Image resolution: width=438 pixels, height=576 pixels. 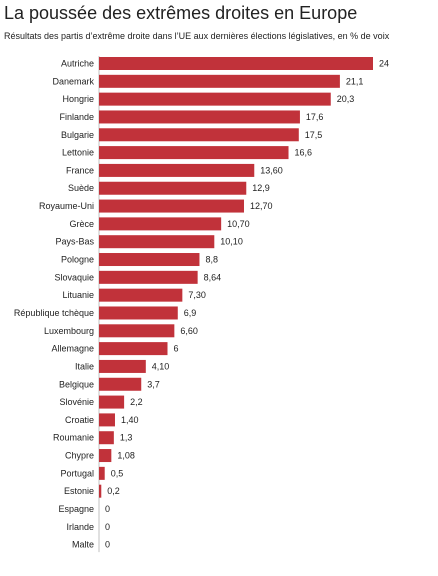 I want to click on category-label: Autriche, so click(x=77, y=64).